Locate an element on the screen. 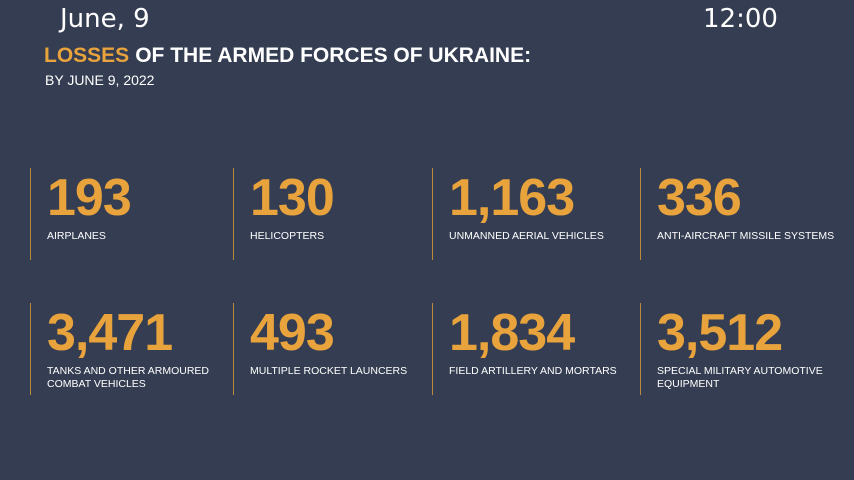 This screenshot has height=480, width=854. subtitle: BY JUNE 9, 2022 is located at coordinates (100, 80).